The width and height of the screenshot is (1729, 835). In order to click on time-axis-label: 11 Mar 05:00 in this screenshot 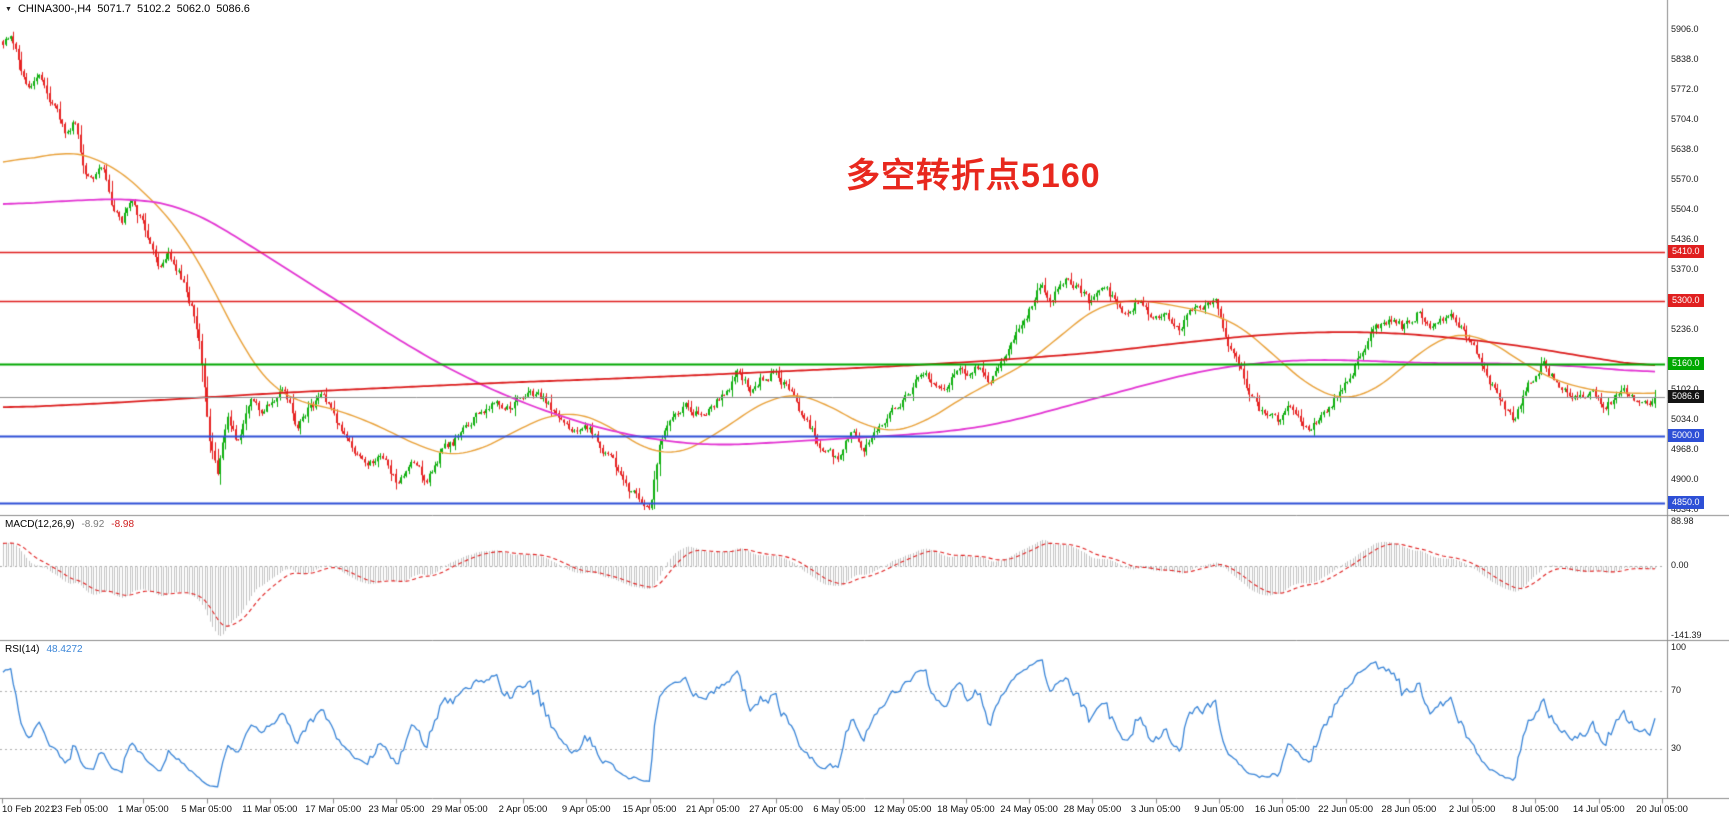, I will do `click(270, 809)`.